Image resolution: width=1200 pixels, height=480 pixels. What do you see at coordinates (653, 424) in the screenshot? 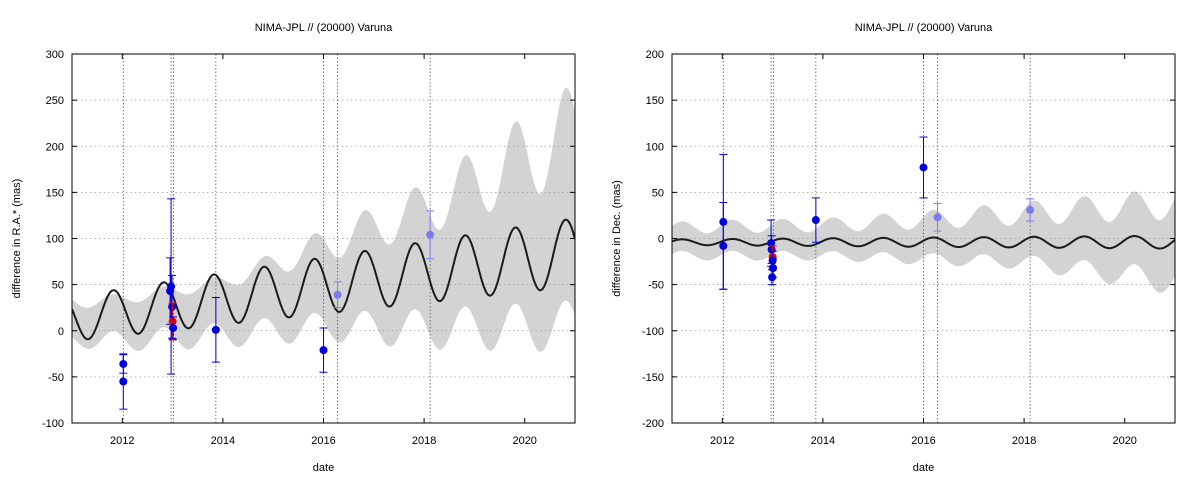
I see `y-tick-label-0: -200` at bounding box center [653, 424].